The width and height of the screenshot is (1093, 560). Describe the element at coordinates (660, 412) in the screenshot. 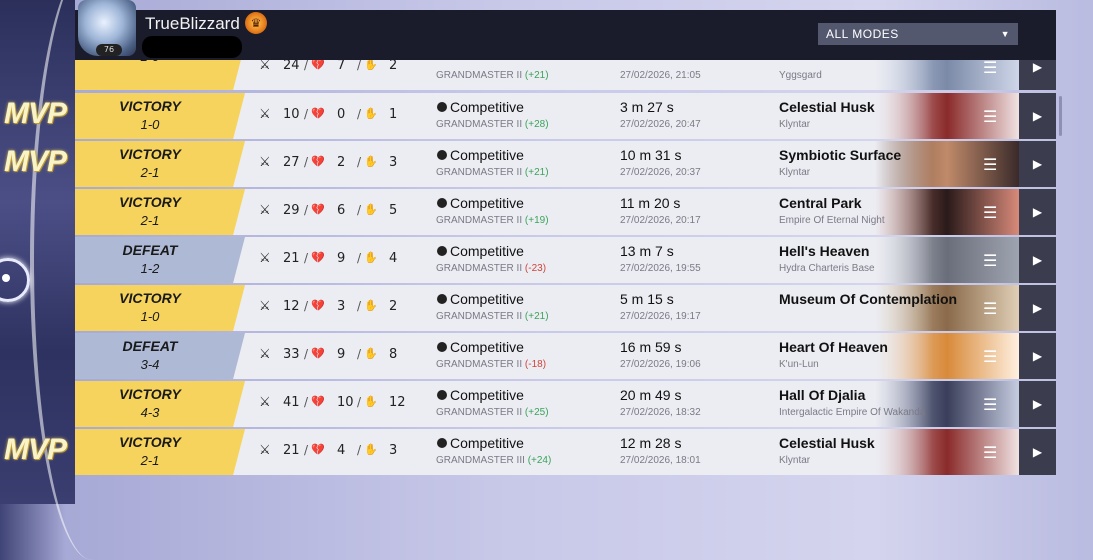

I see `match-date: 27/02/2026, 18:32` at that location.